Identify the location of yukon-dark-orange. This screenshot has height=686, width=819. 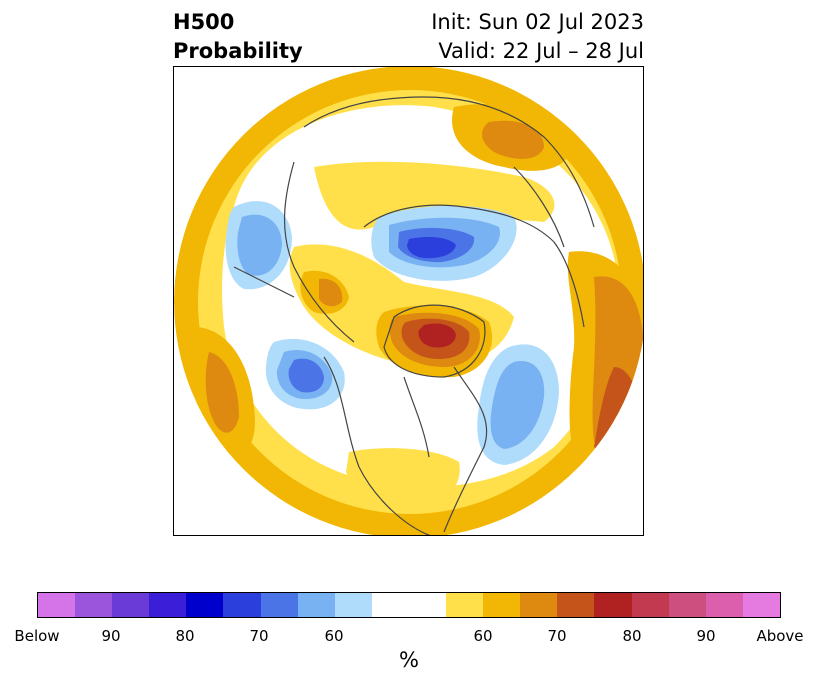
(331, 292).